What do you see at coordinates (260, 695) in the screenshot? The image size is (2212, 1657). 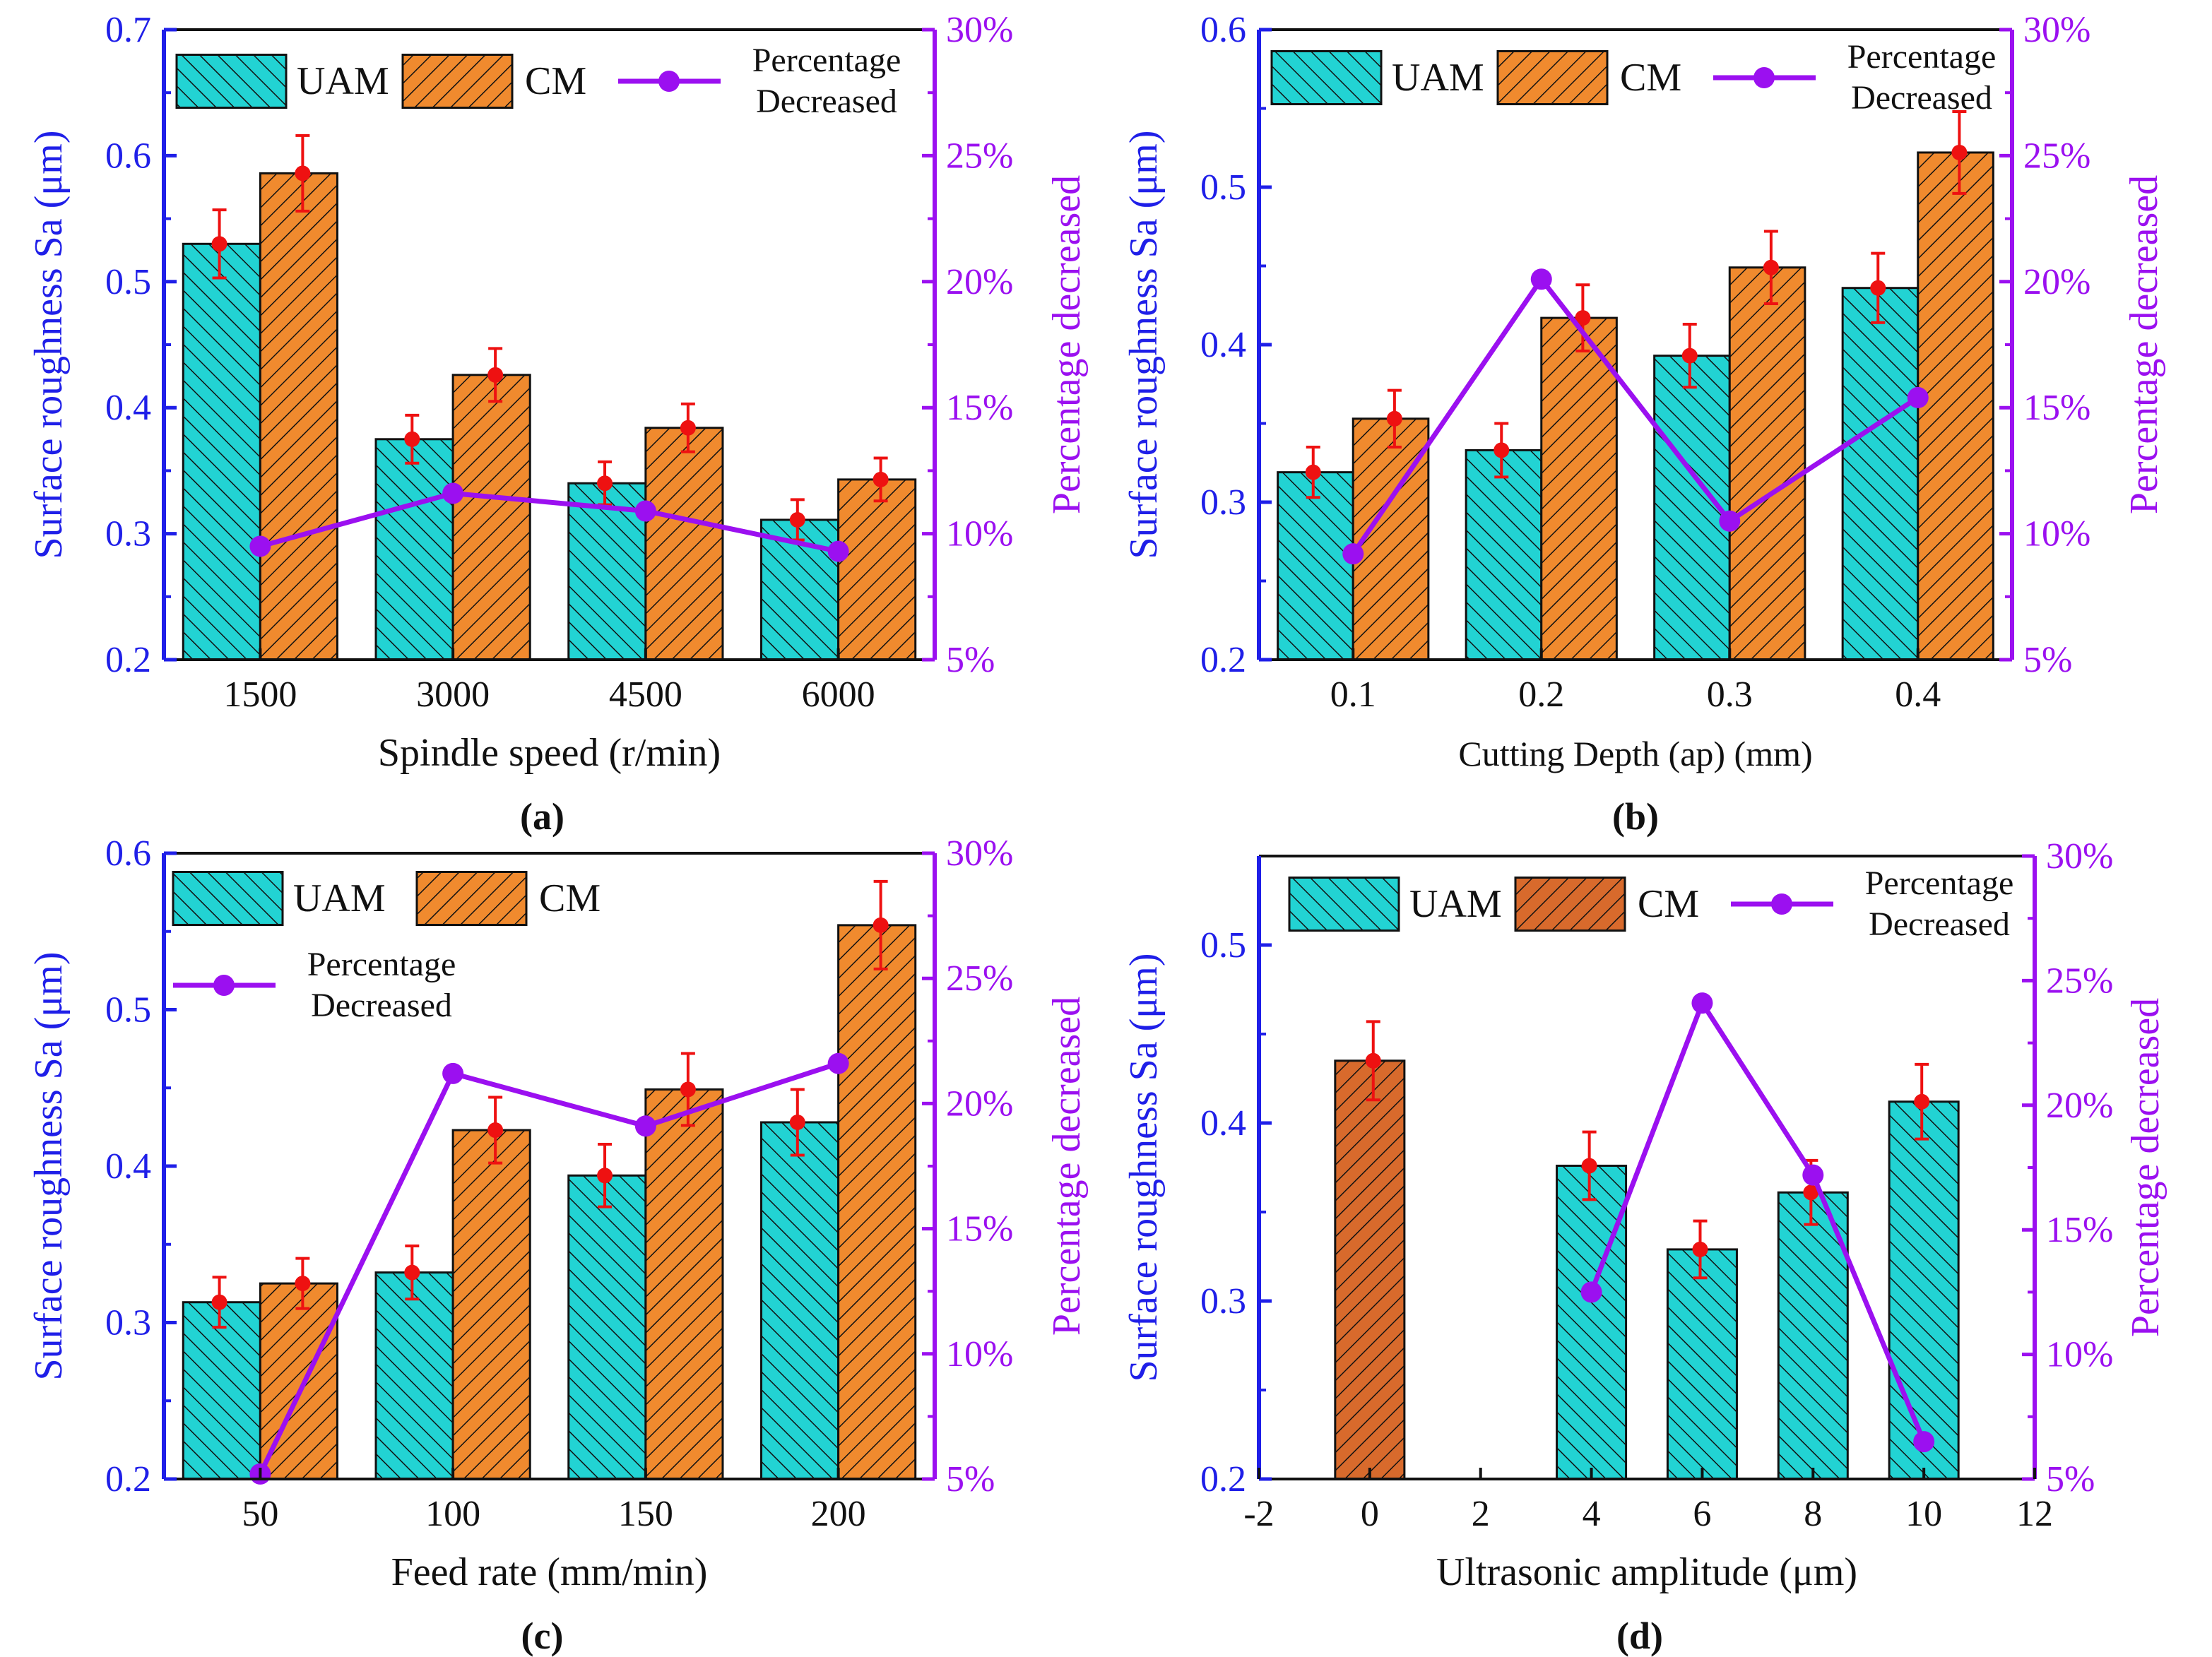 I see `x-tick-label: 1500` at bounding box center [260, 695].